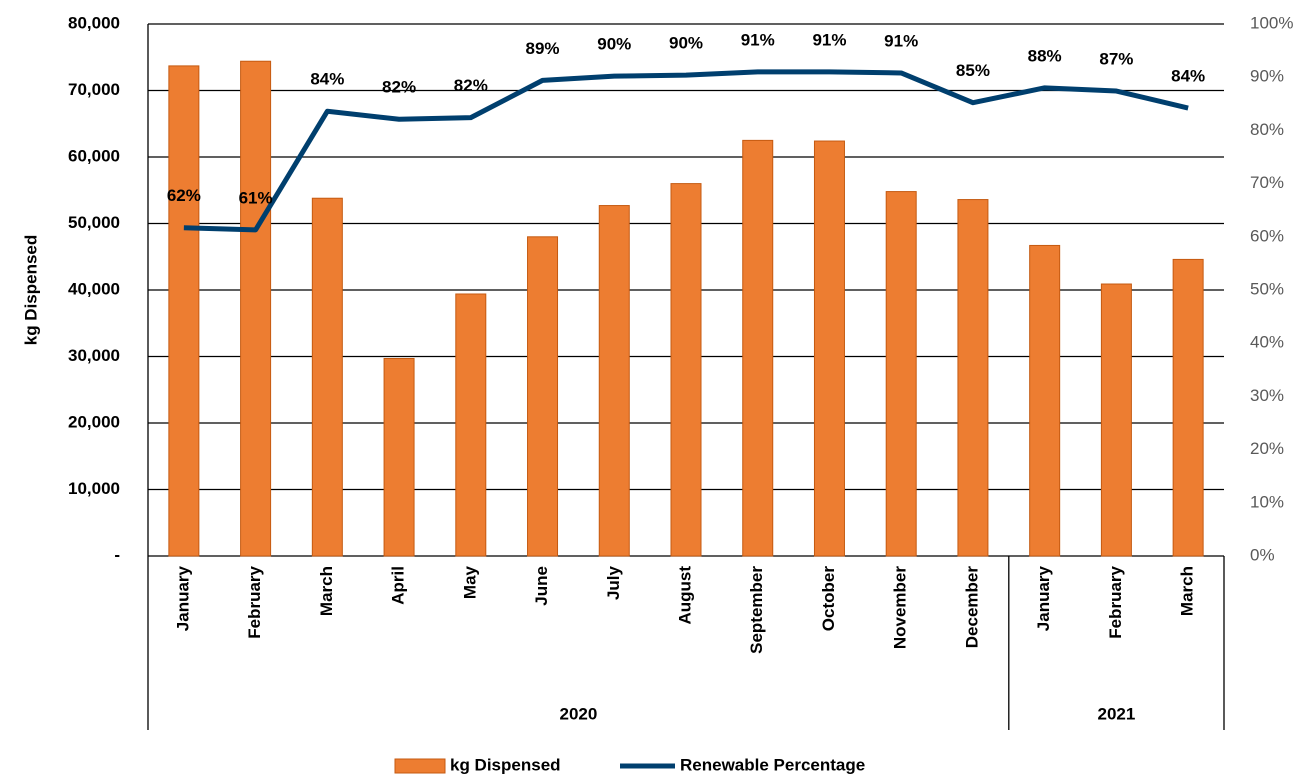  I want to click on y-tick-label: -, so click(117, 554).